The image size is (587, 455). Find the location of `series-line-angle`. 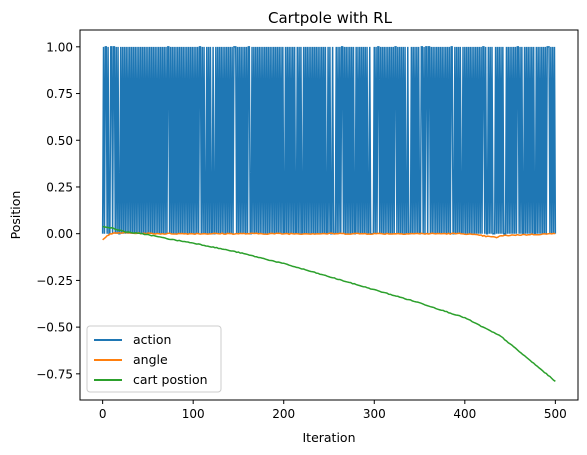

series-line-angle is located at coordinates (329, 236).